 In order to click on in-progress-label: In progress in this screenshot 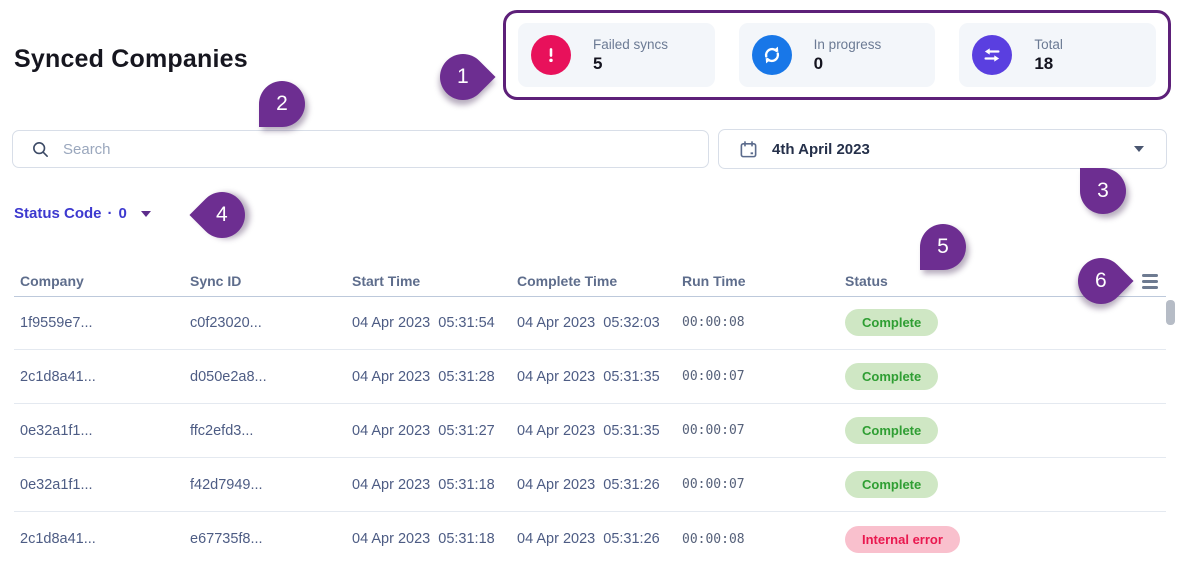, I will do `click(847, 44)`.